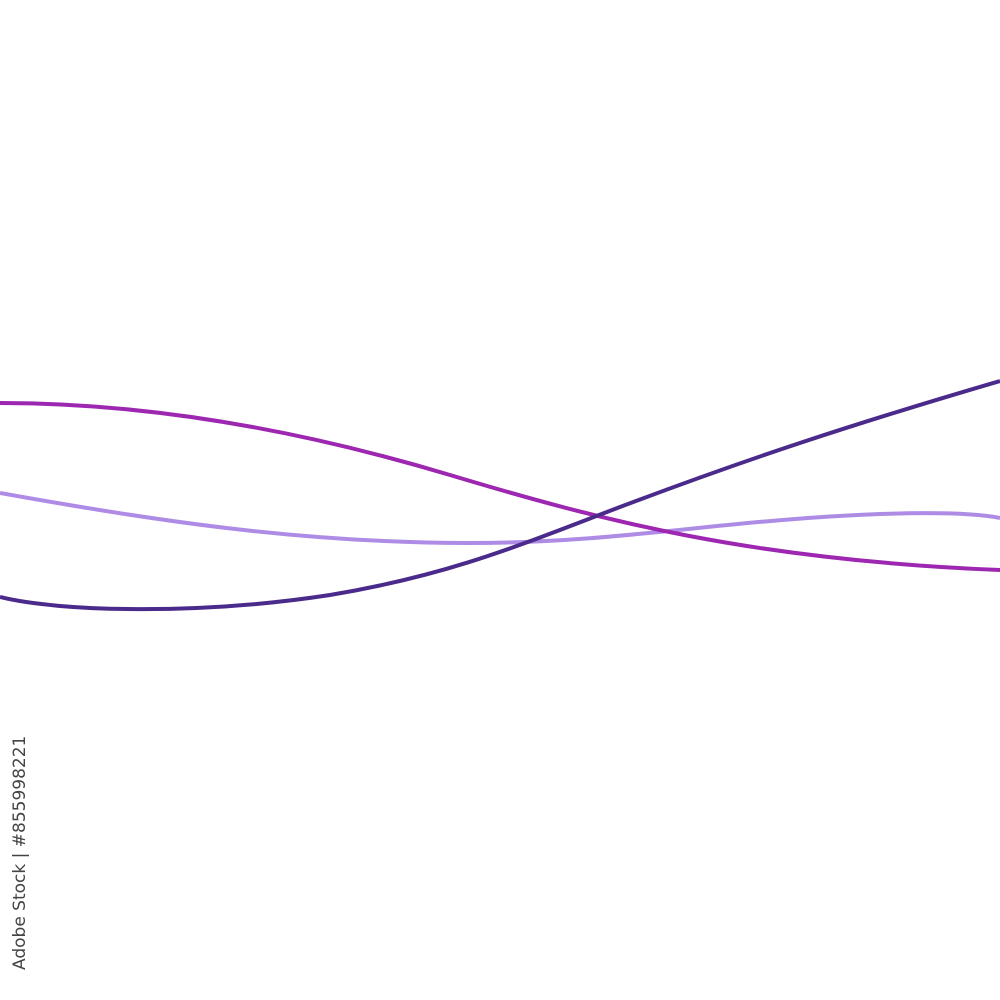 This screenshot has height=1000, width=1000. What do you see at coordinates (500, 518) in the screenshot?
I see `wave-line-lavender` at bounding box center [500, 518].